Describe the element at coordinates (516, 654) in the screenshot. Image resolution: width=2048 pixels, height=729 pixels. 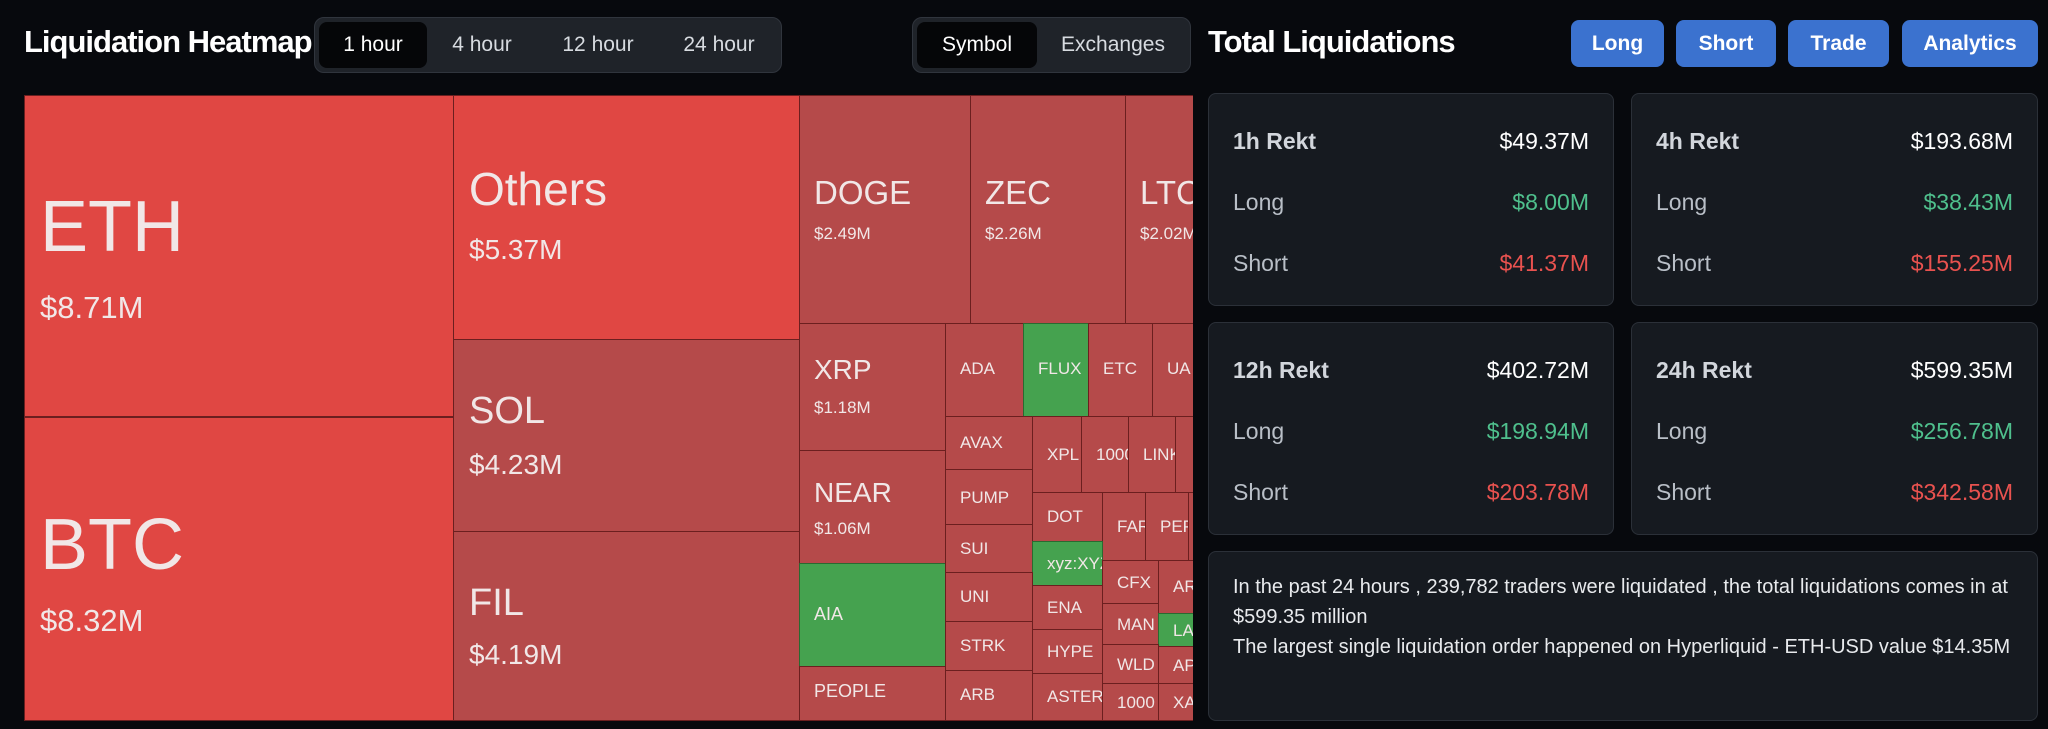
I see `cell-value: $4.19M` at that location.